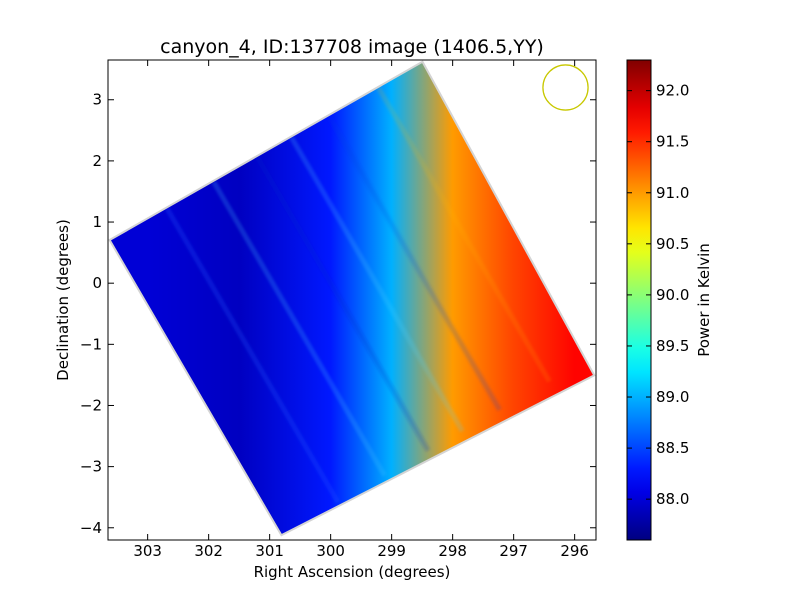 The width and height of the screenshot is (800, 600). Describe the element at coordinates (97, 161) in the screenshot. I see `y-tick-label: 2` at that location.